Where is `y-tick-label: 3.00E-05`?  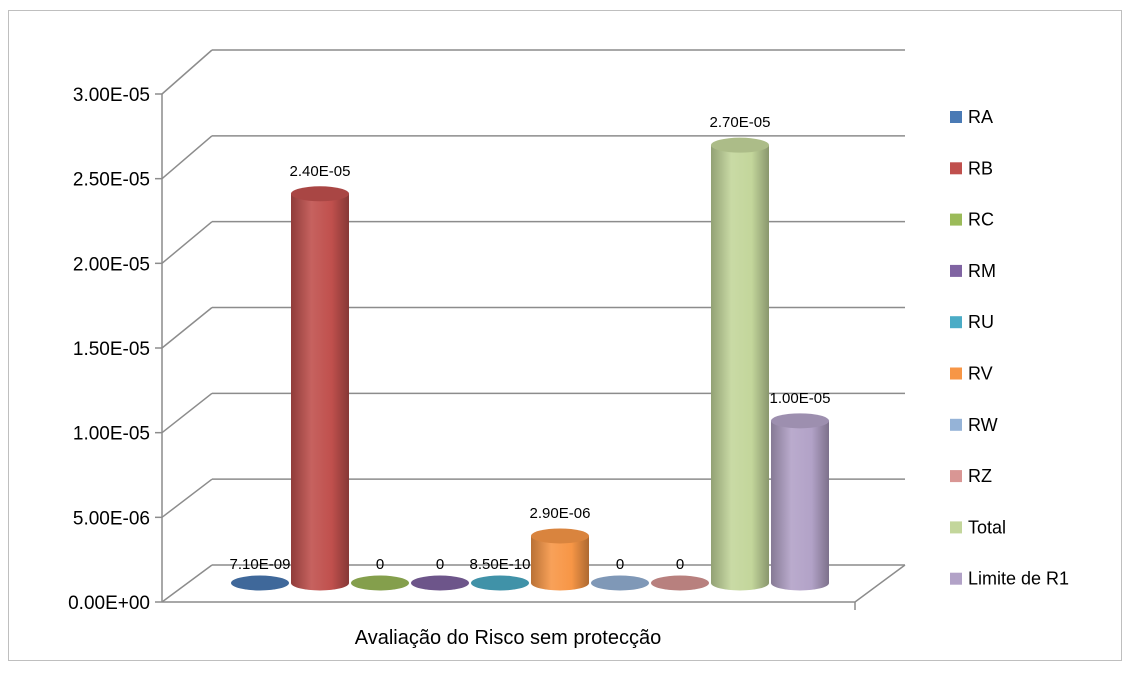
y-tick-label: 3.00E-05 is located at coordinates (111, 95).